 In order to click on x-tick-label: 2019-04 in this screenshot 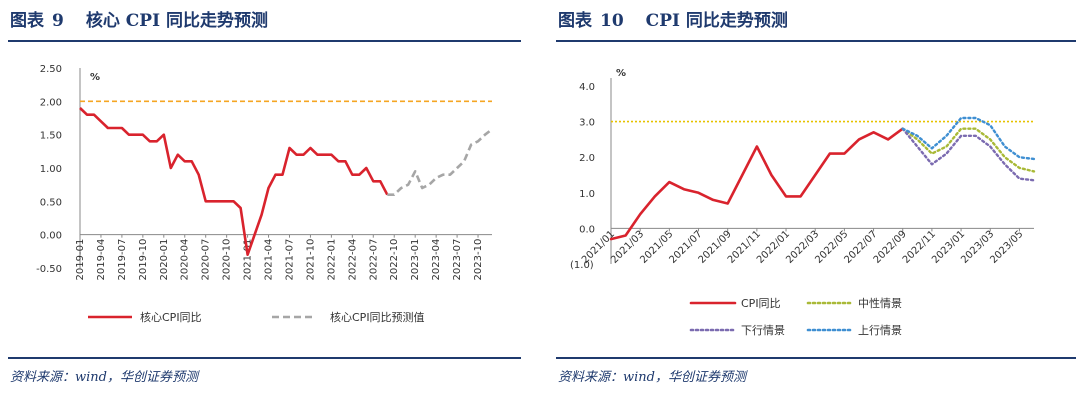, I will do `click(101, 260)`.